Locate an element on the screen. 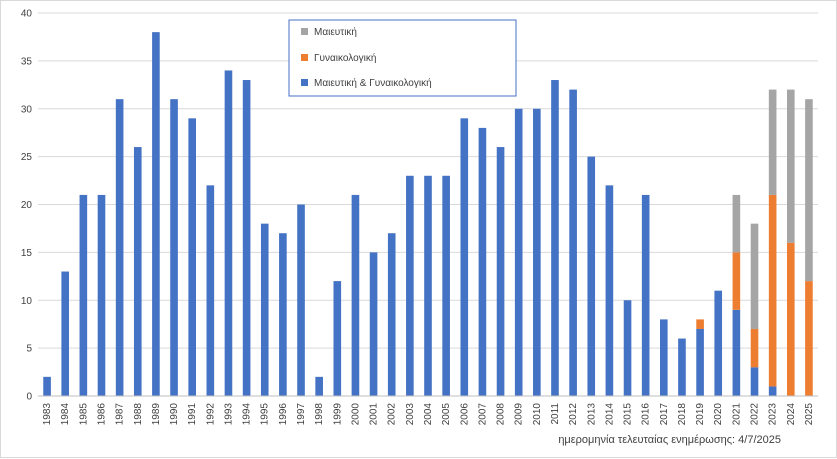 This screenshot has height=459, width=837. x-tick-label: 2012 is located at coordinates (573, 414).